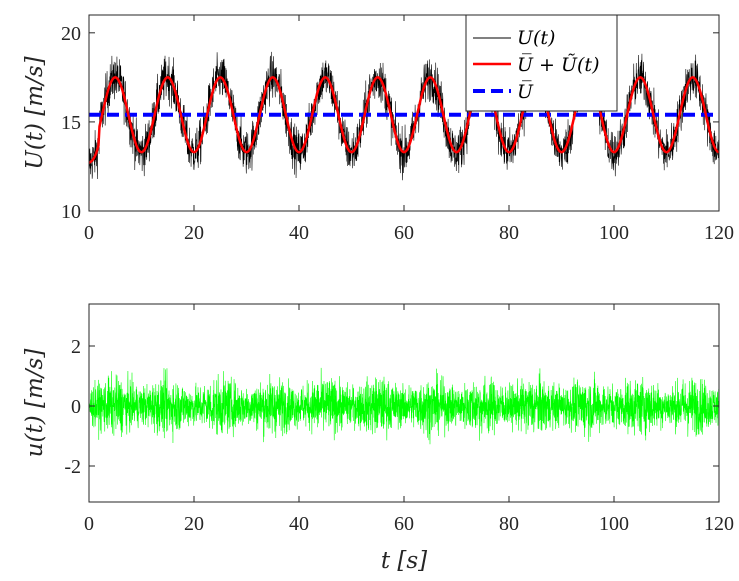  Describe the element at coordinates (72, 467) in the screenshot. I see `y-tick-label: -2` at that location.